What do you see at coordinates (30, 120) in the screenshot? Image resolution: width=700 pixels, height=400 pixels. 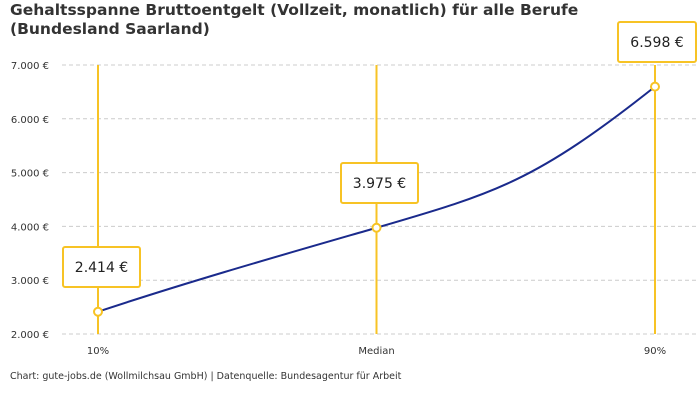 I see `y-tick-label: 6.000 €` at bounding box center [30, 120].